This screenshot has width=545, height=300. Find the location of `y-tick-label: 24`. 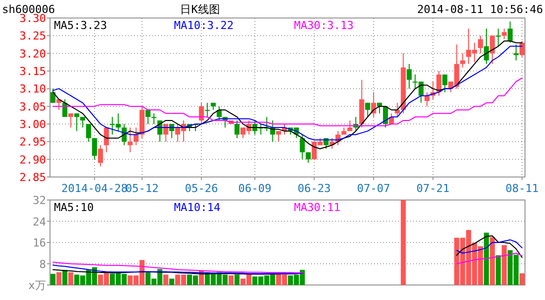

y-tick-label: 24 is located at coordinates (39, 221).